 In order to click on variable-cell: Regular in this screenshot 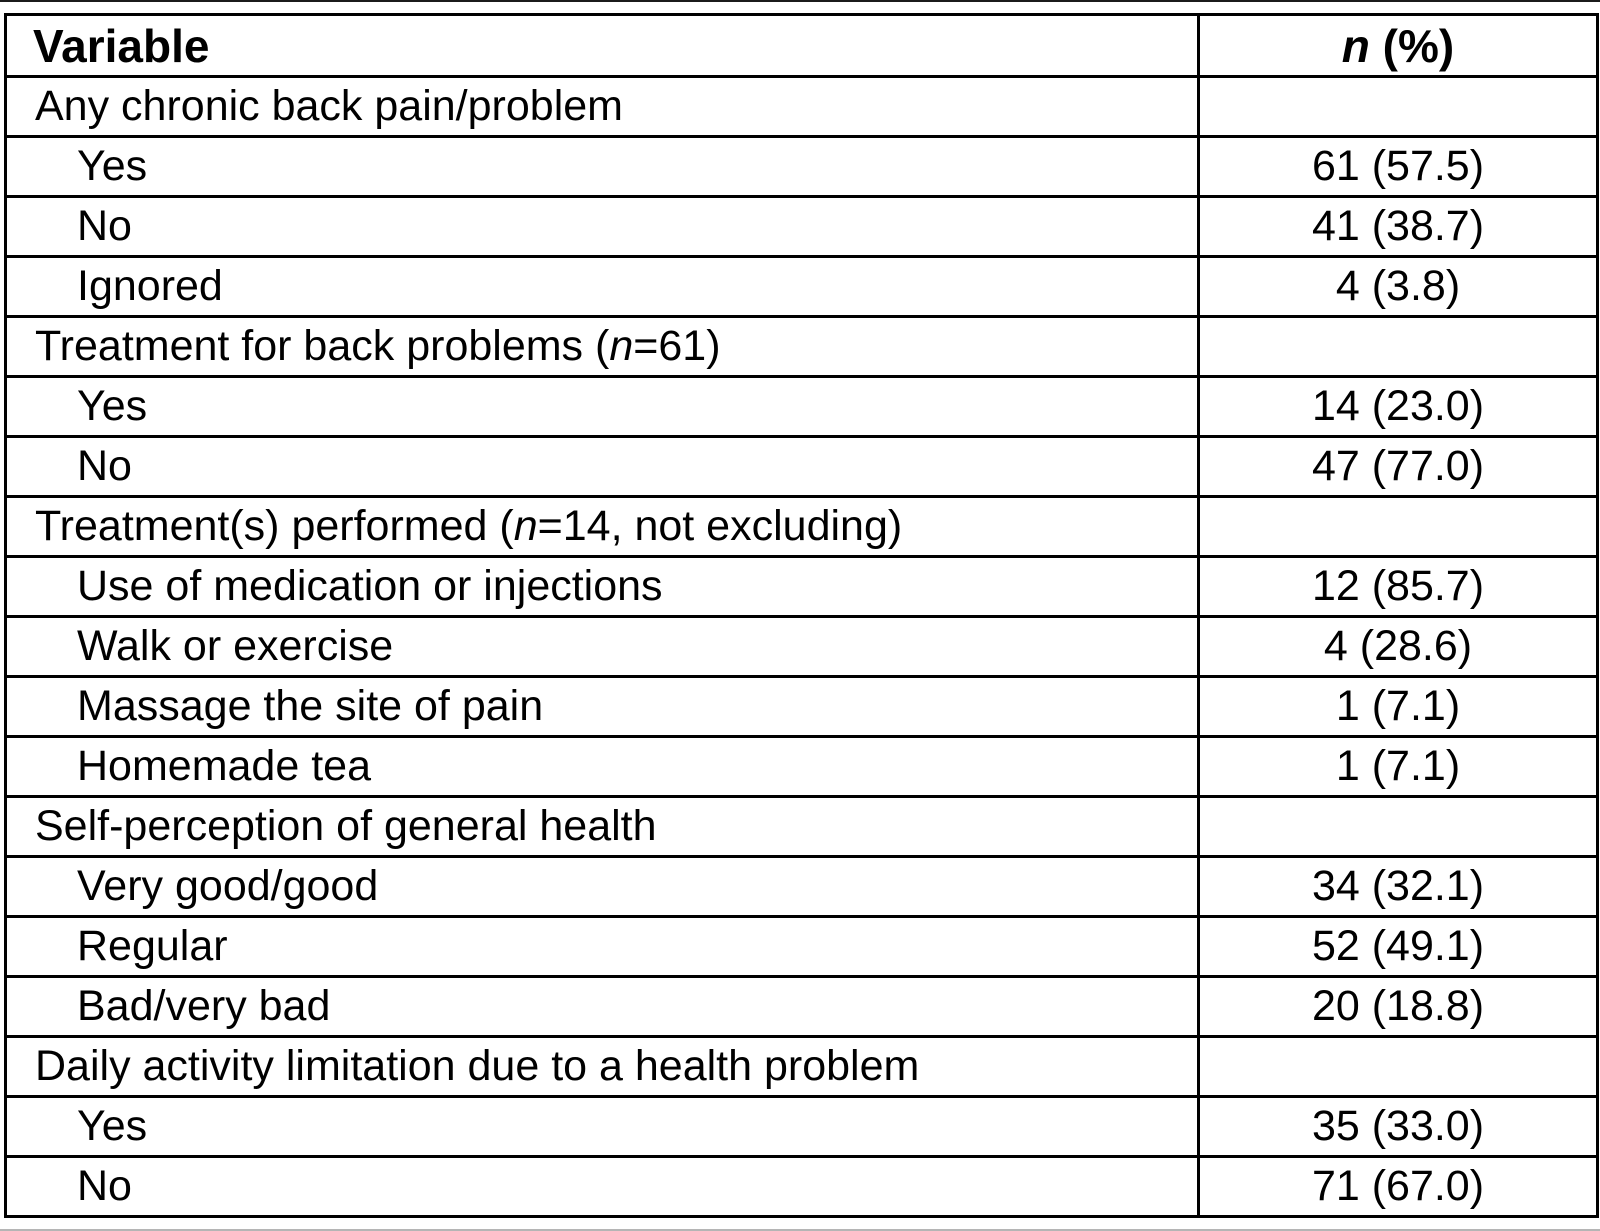, I will do `click(602, 946)`.